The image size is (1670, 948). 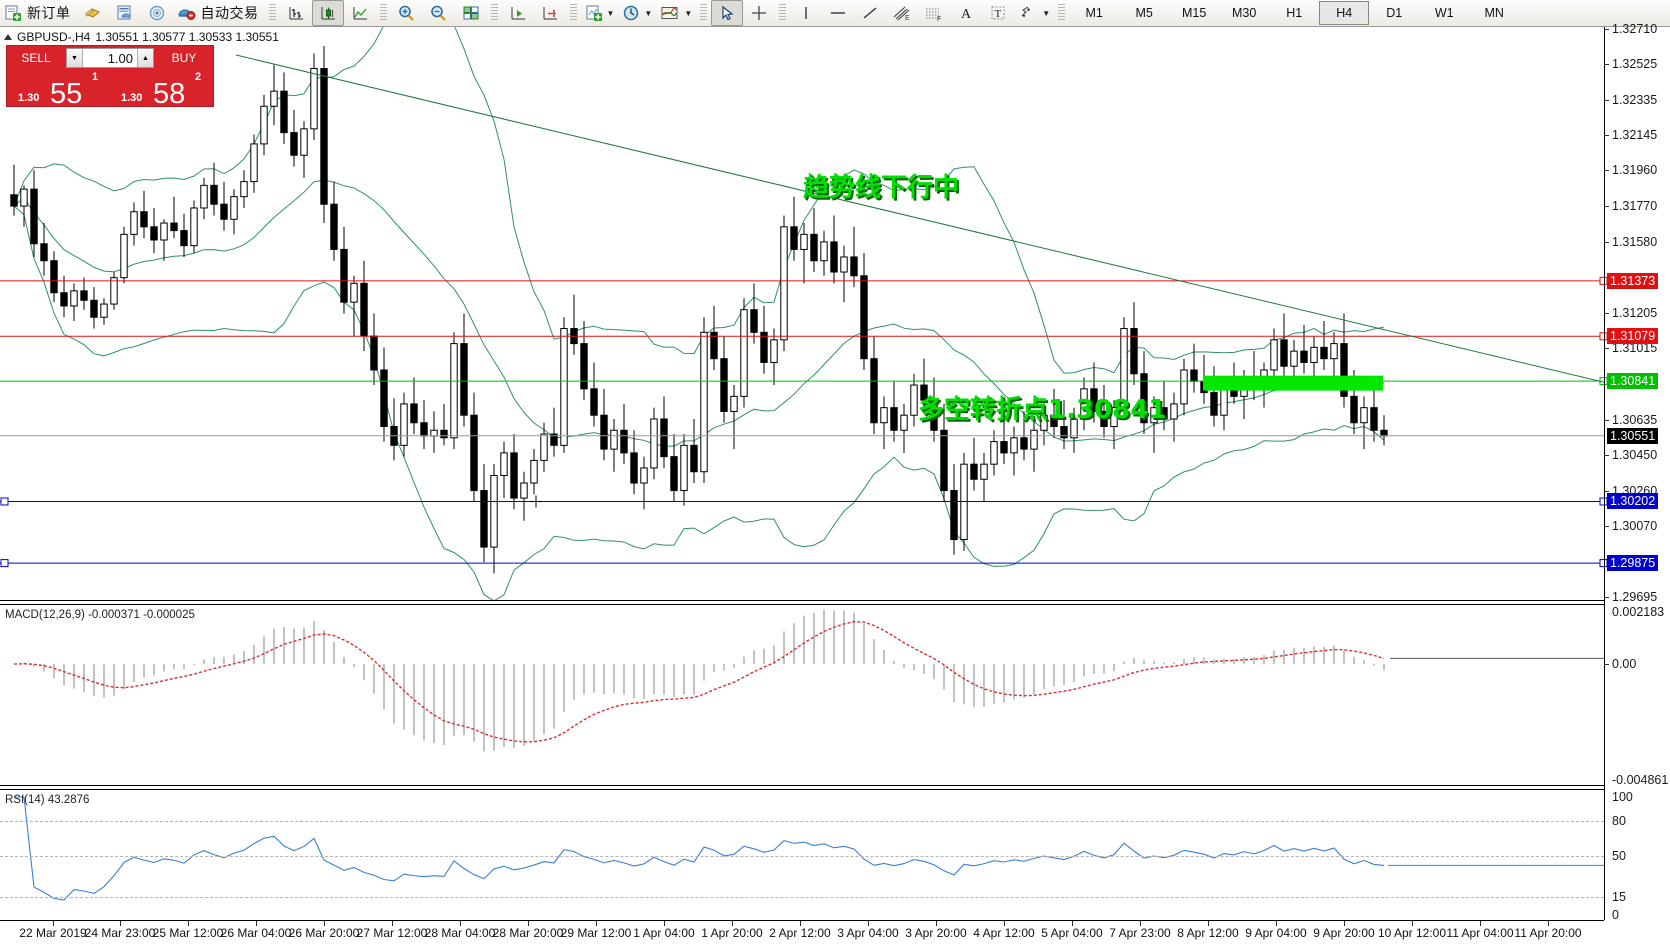 I want to click on buy-price: 1.30 58 2, so click(x=161, y=89).